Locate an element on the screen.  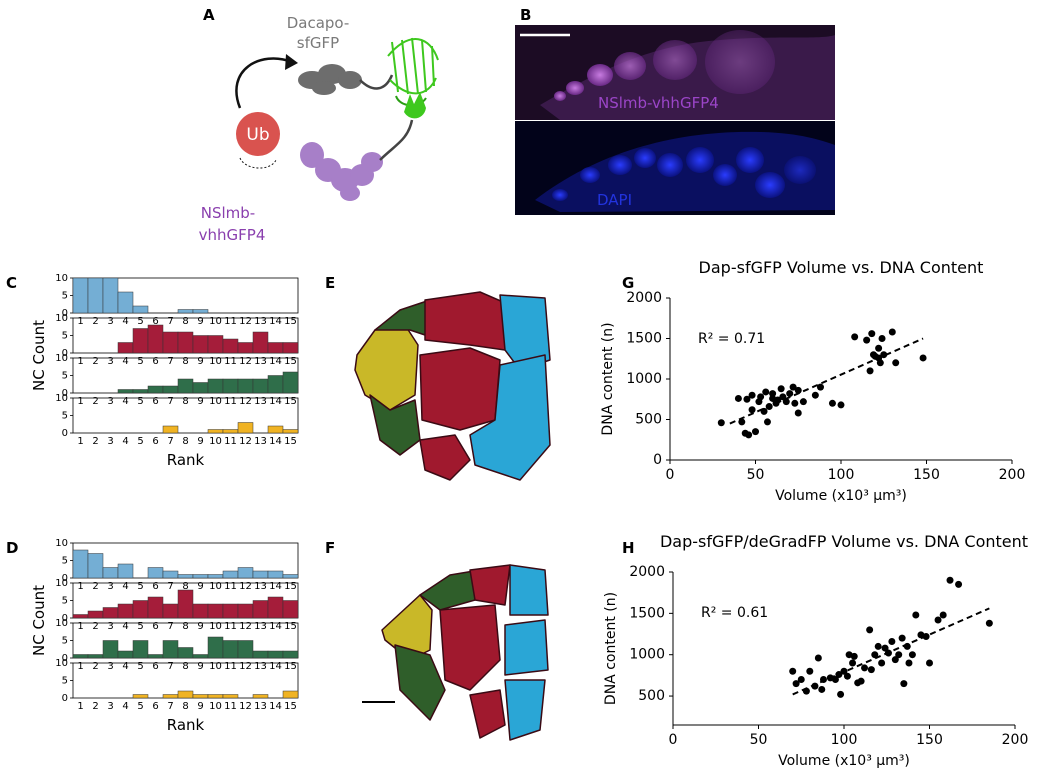
substrate-label: sfGFP is located at coordinates (318, 43).